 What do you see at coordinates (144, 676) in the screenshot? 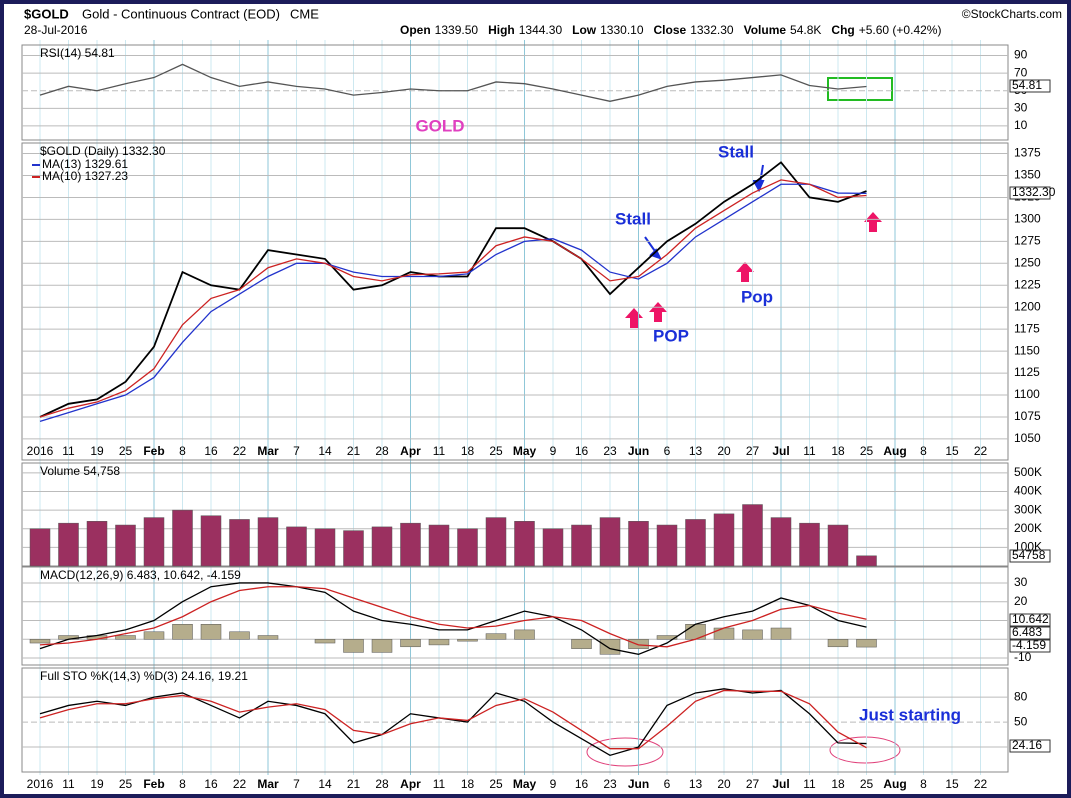
I see `panel-title: Full STO %K(14,3) %D(3) 24.16, 19.21` at bounding box center [144, 676].